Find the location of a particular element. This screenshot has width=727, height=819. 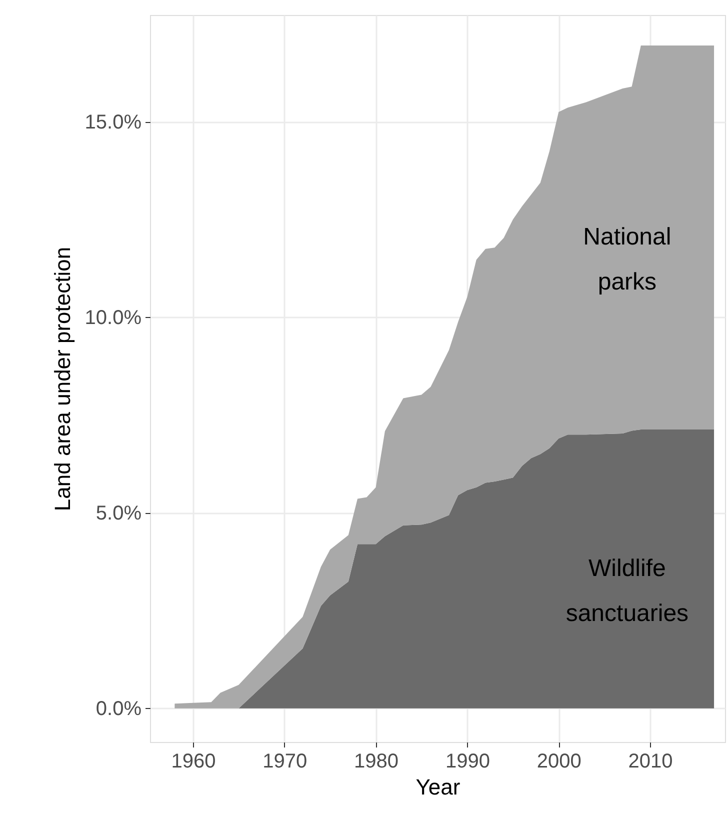

y-tick-label: 0.0% is located at coordinates (119, 709).